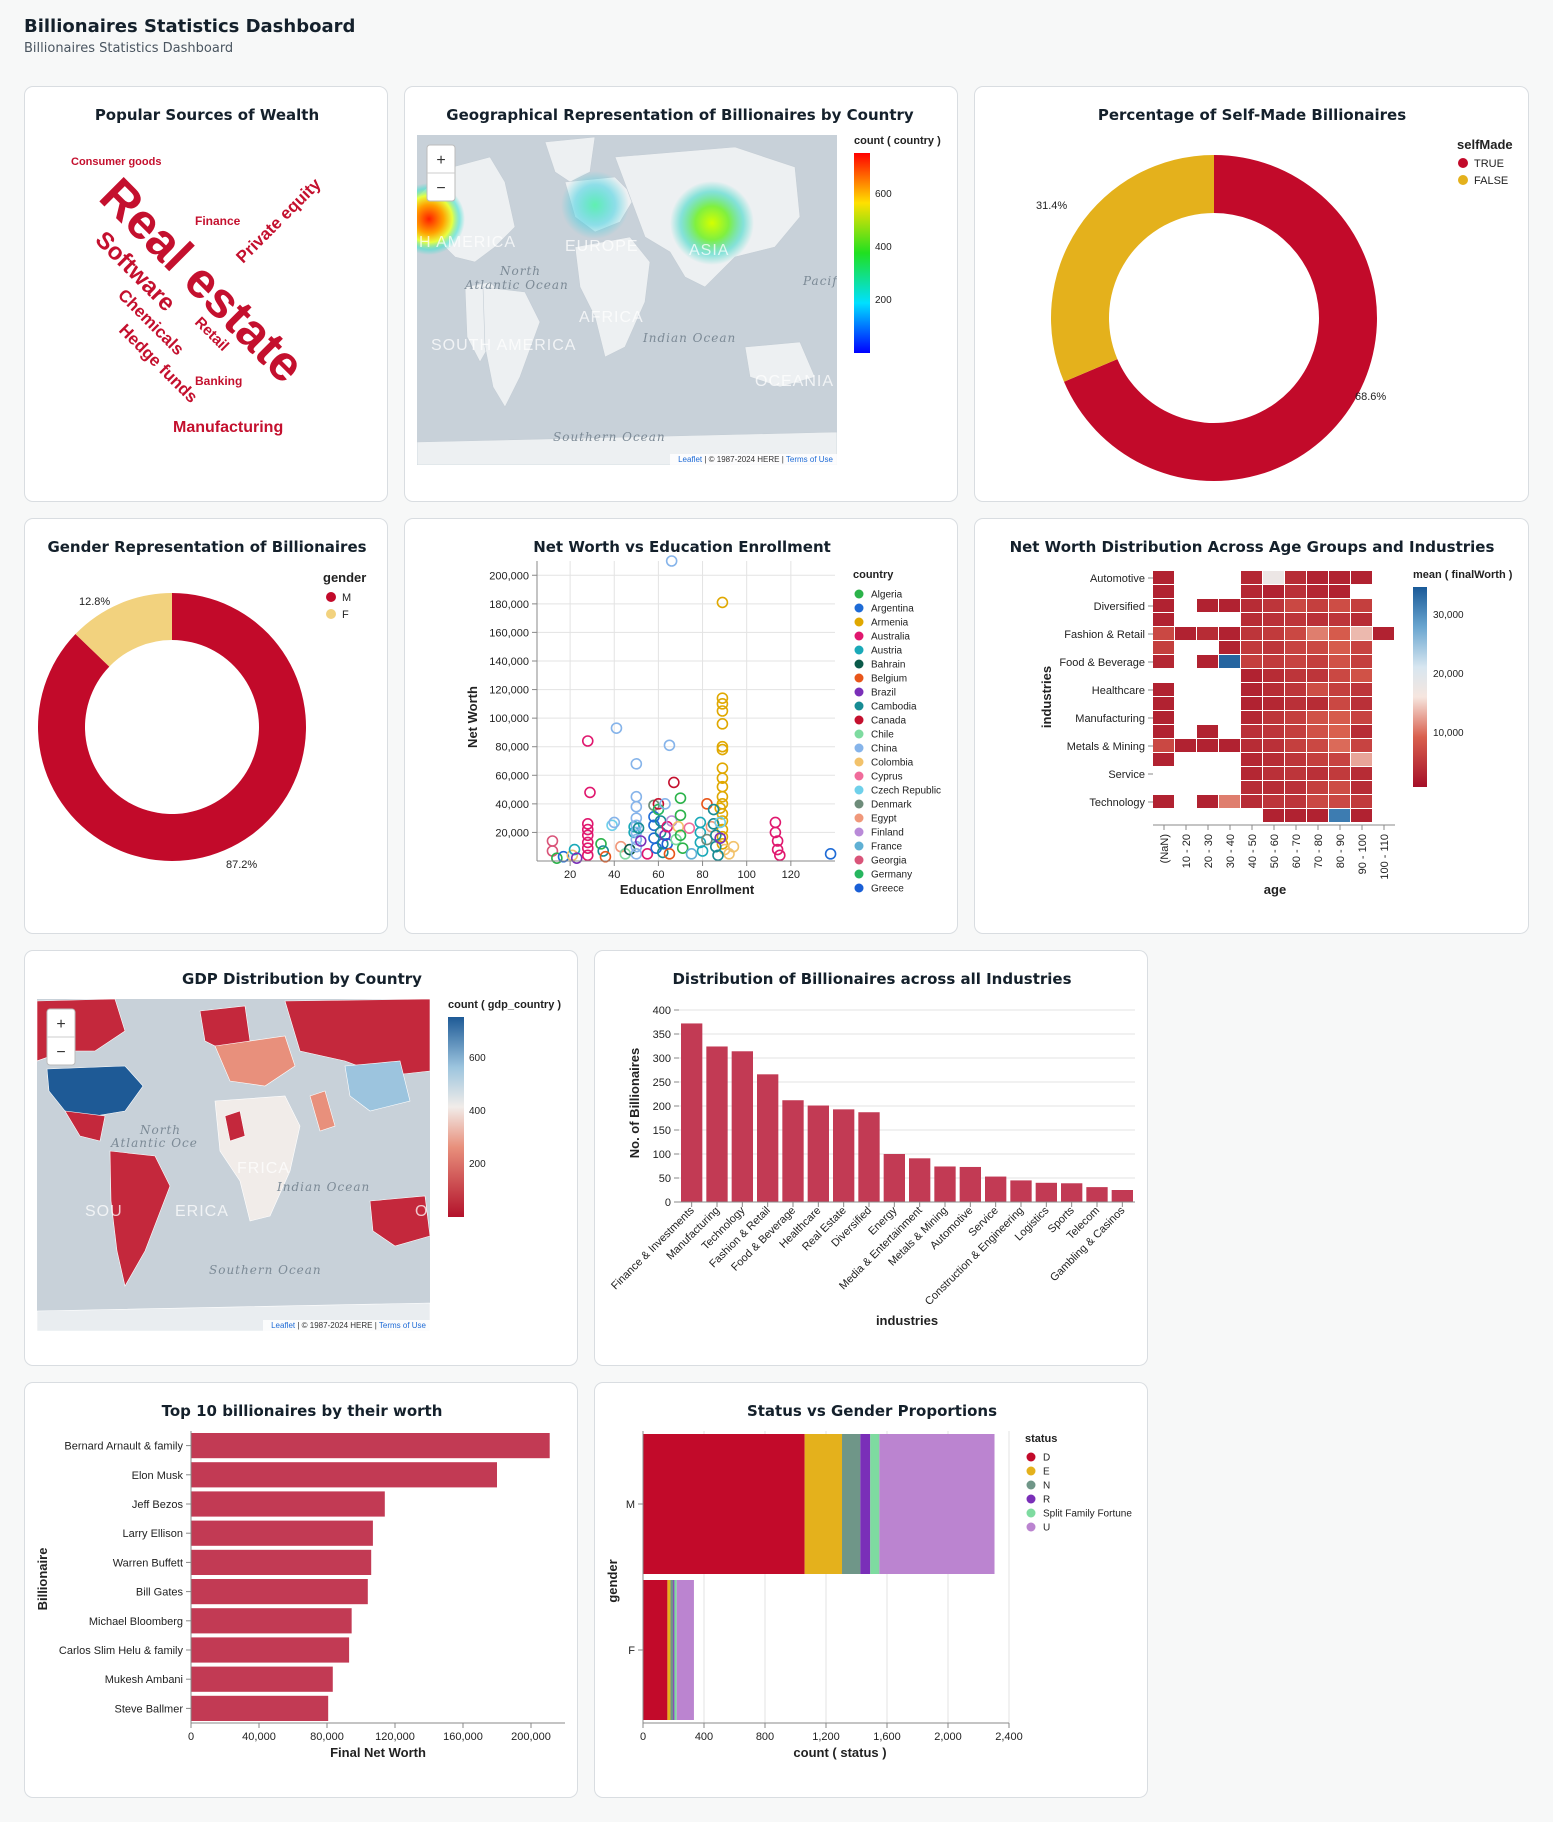 The height and width of the screenshot is (1822, 1553). I want to click on scatter-legend-item: Georgia, so click(889, 861).